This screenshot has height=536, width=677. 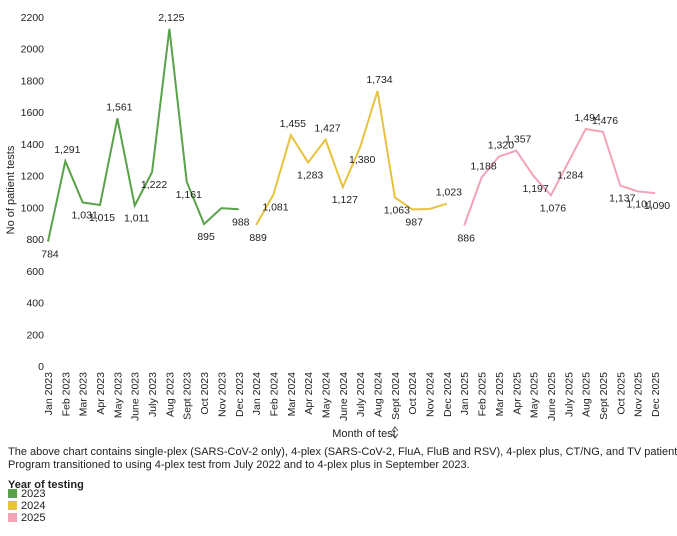 I want to click on data-label: 886, so click(x=466, y=238).